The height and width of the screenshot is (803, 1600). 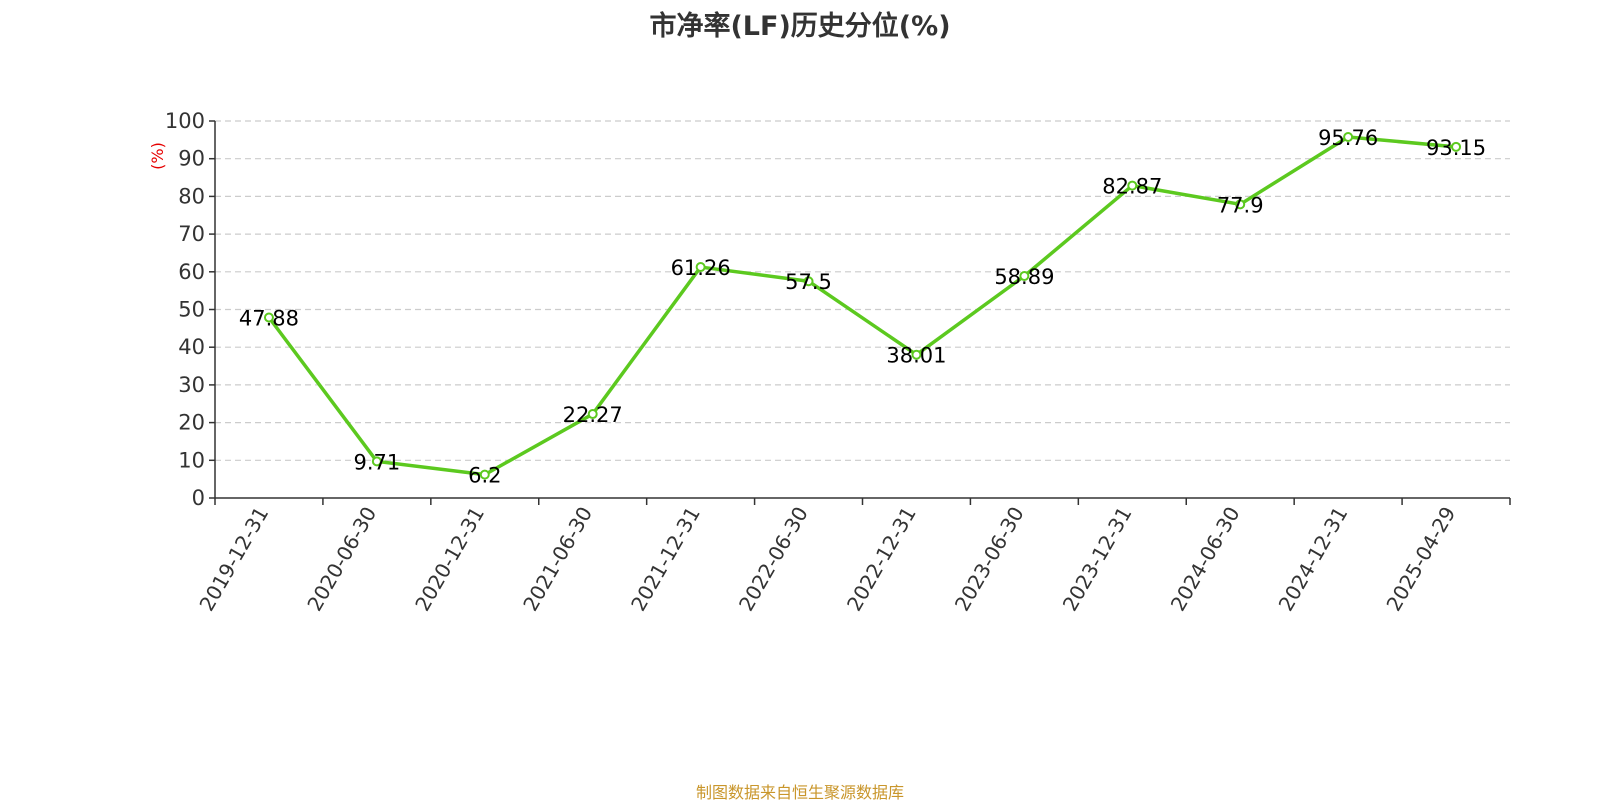 What do you see at coordinates (185, 121) in the screenshot?
I see `y-tick-label: 100` at bounding box center [185, 121].